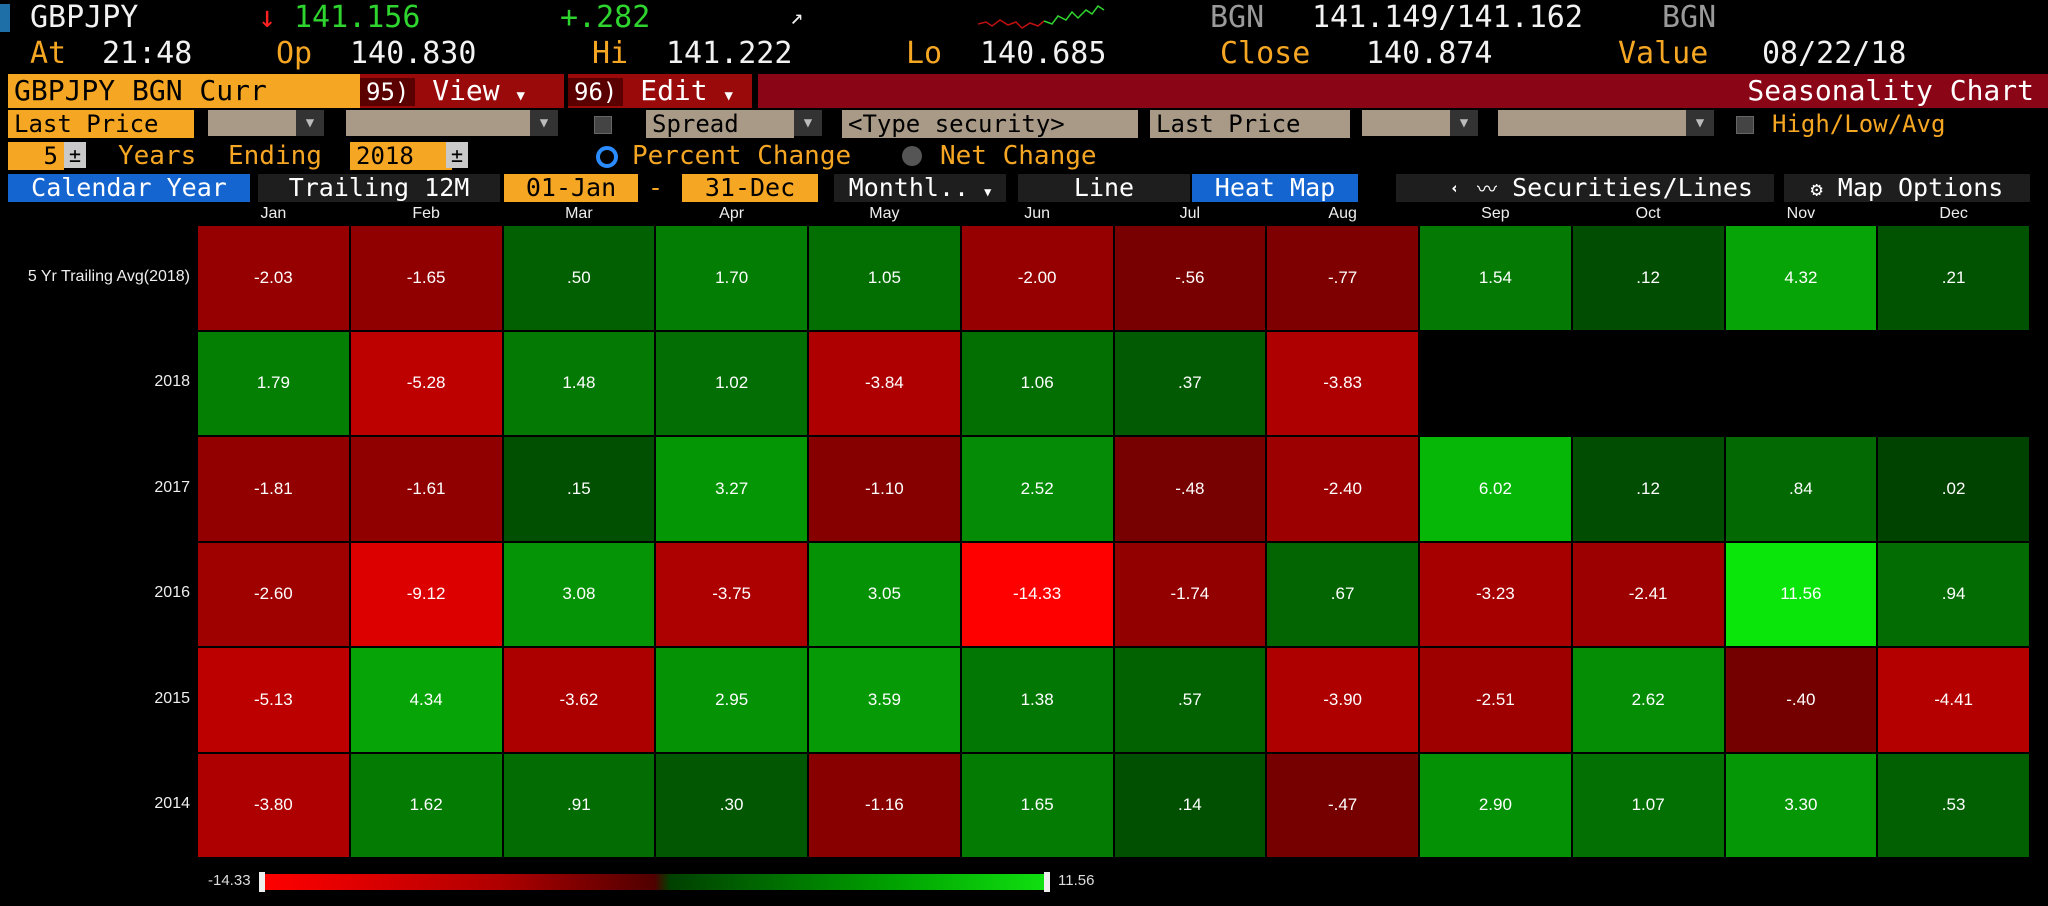 This screenshot has width=2048, height=906. I want to click on view-menu-button: 95) View ▼, so click(462, 91).